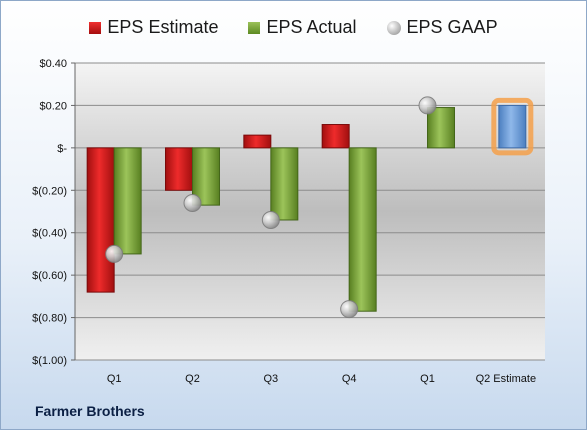 The image size is (587, 430). I want to click on legend-item-gaap: EPS GAAP, so click(442, 27).